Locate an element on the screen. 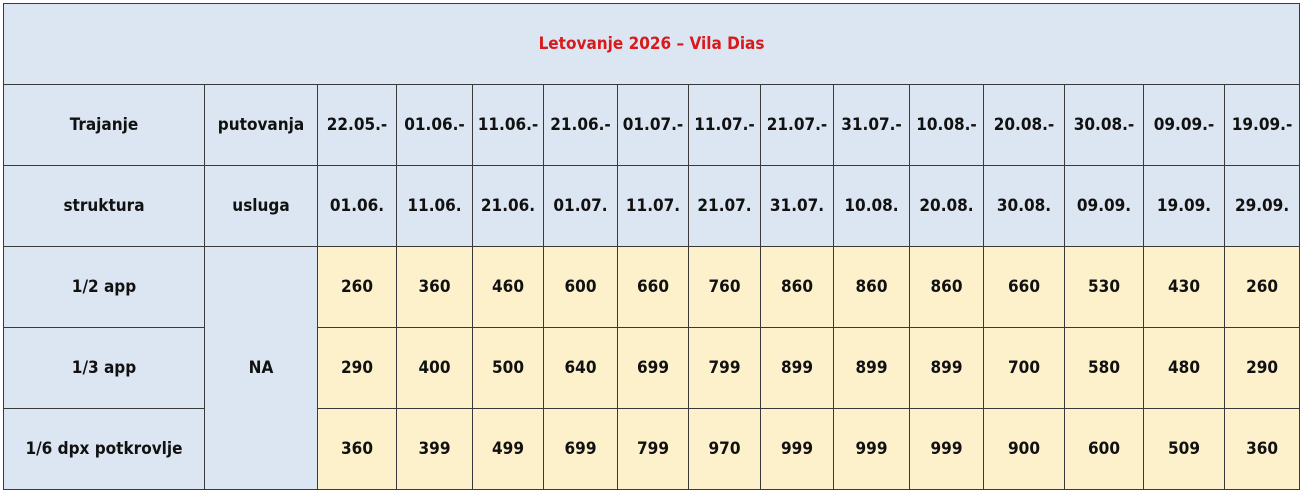 The image size is (1303, 490). header-label: Trajanje is located at coordinates (104, 125).